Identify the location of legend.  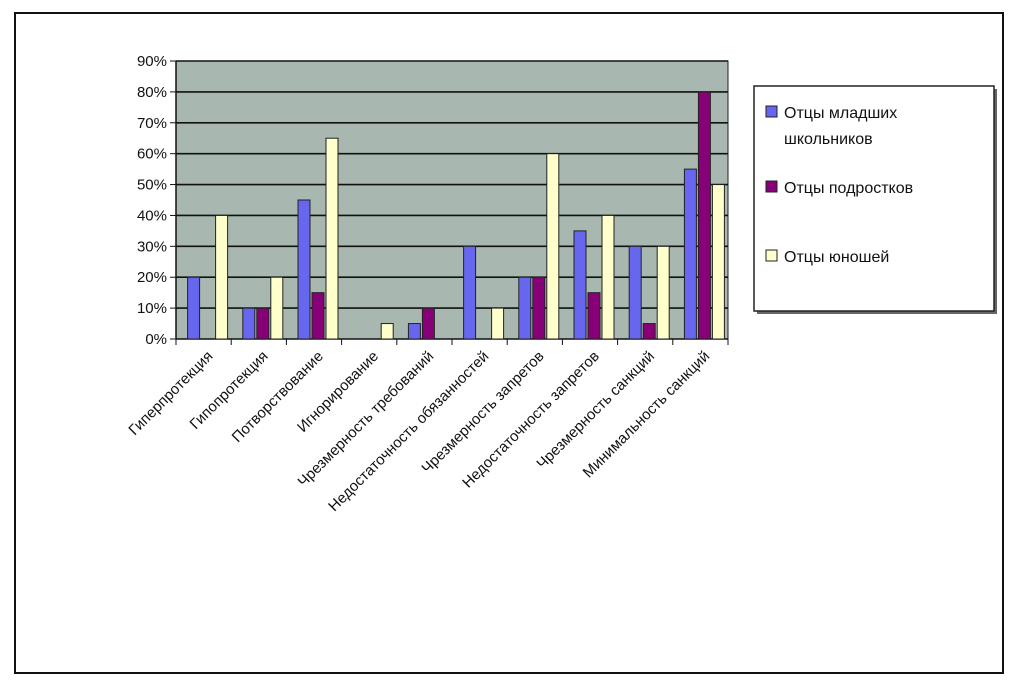
(874, 198).